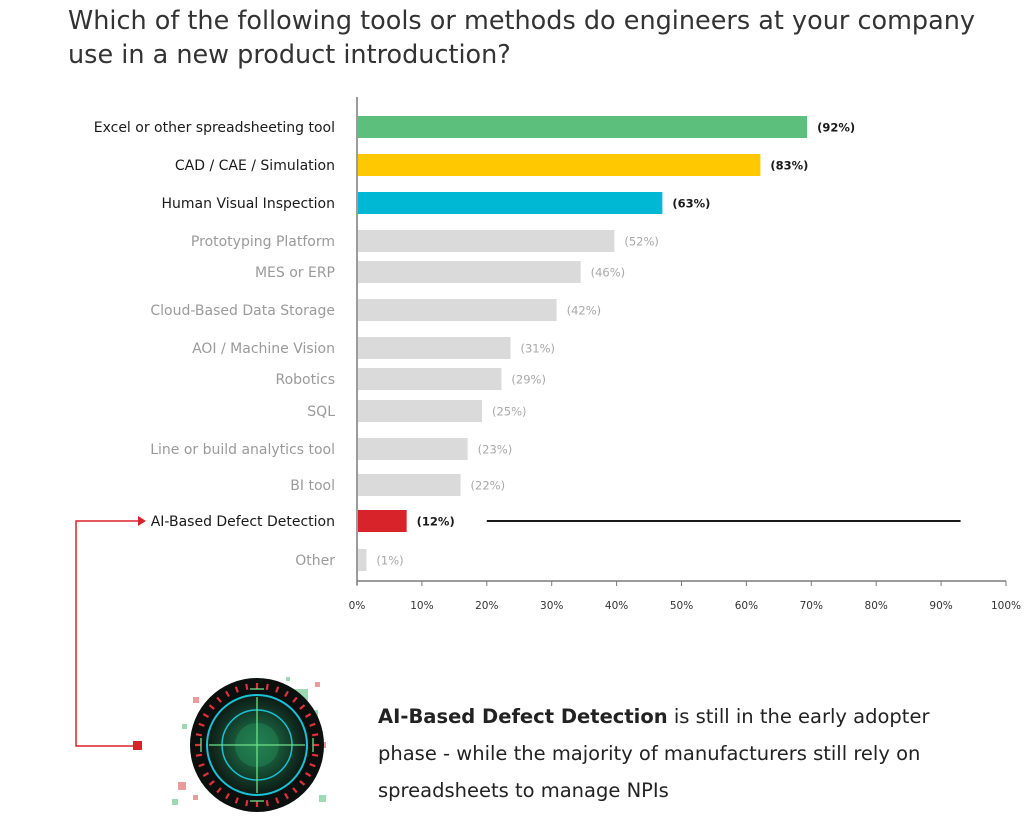  I want to click on callout-connector, so click(110, 633).